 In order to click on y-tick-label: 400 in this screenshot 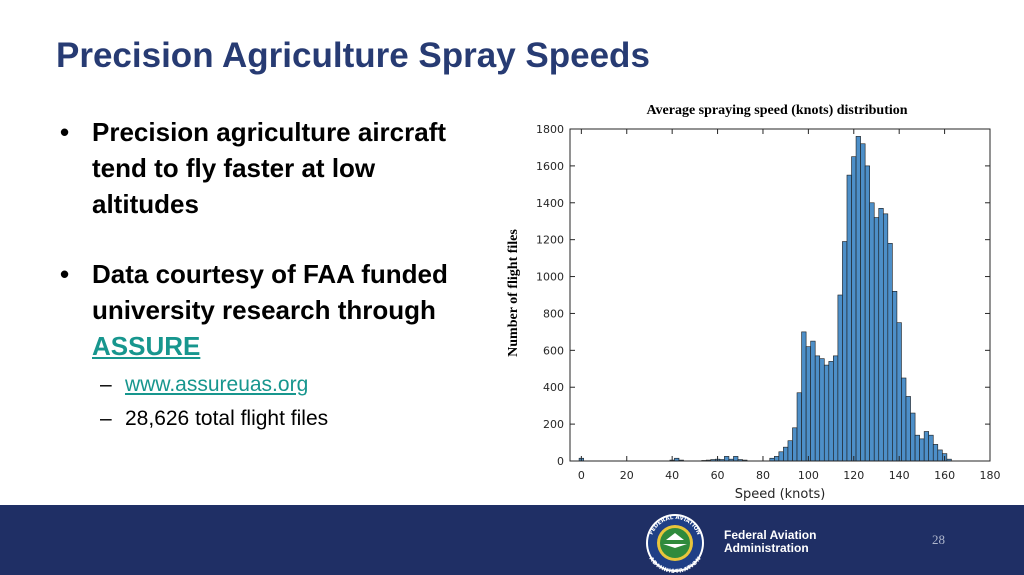, I will do `click(553, 387)`.